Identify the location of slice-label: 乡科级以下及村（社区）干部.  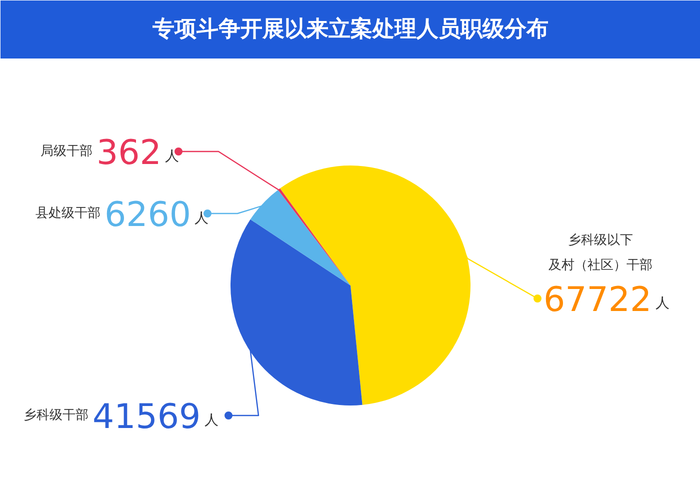
(600, 253).